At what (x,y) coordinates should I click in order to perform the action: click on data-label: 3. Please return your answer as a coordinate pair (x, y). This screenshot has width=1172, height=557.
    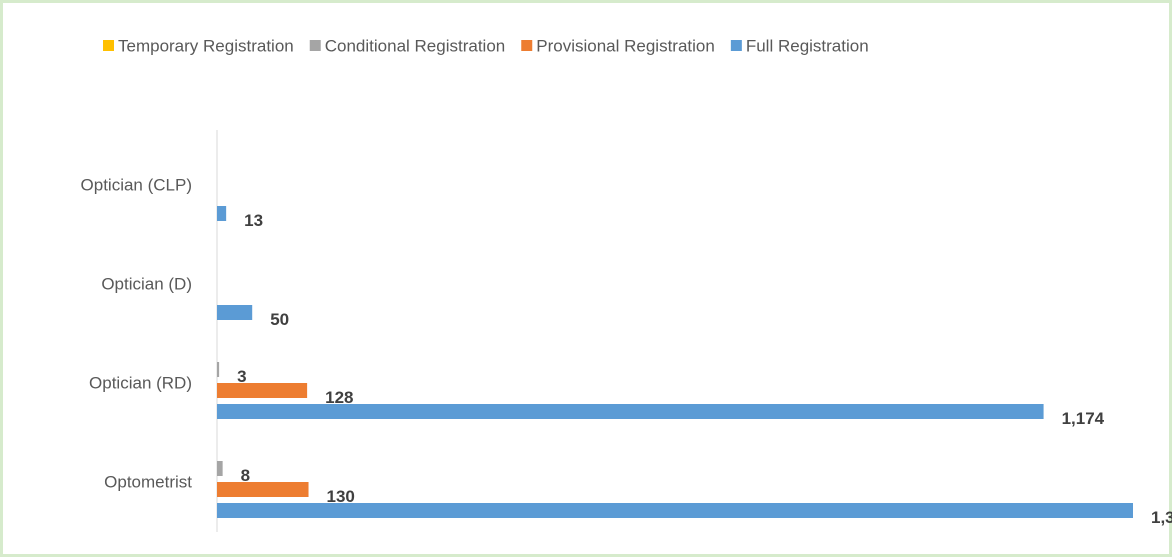
    Looking at the image, I should click on (241, 376).